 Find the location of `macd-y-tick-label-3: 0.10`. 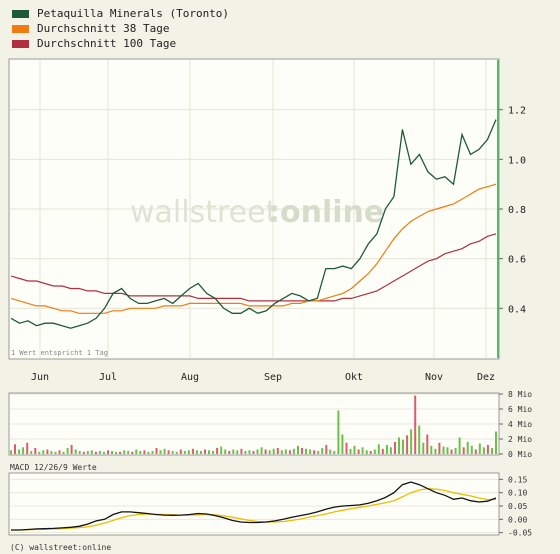

macd-y-tick-label-3: 0.10 is located at coordinates (517, 493).